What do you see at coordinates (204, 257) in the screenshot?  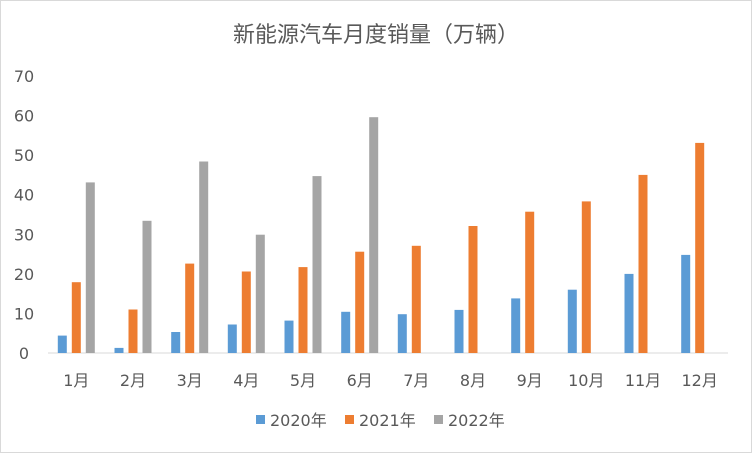 I see `bar-2022年-3月` at bounding box center [204, 257].